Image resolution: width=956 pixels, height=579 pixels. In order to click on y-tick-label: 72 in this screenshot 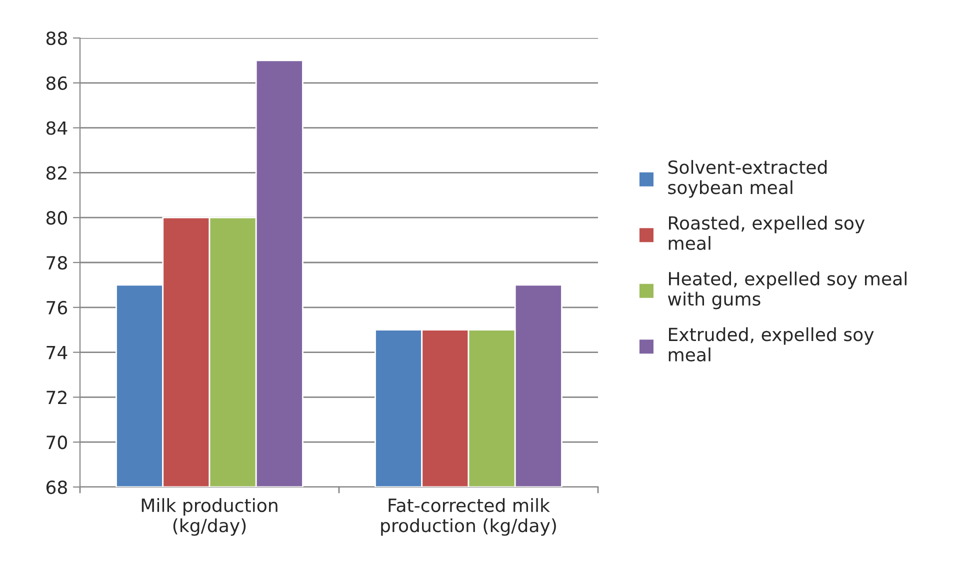, I will do `click(56, 397)`.